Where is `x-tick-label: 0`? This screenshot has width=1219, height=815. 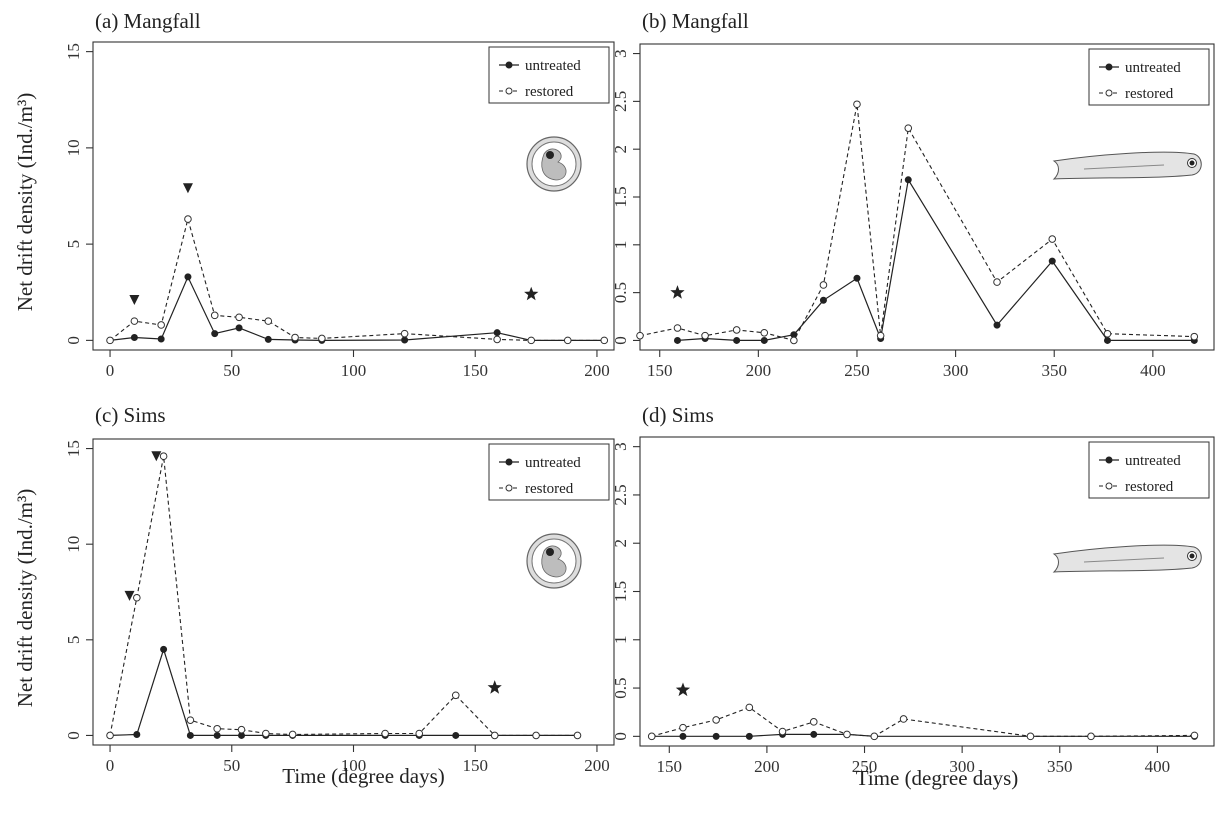 x-tick-label: 0 is located at coordinates (110, 765).